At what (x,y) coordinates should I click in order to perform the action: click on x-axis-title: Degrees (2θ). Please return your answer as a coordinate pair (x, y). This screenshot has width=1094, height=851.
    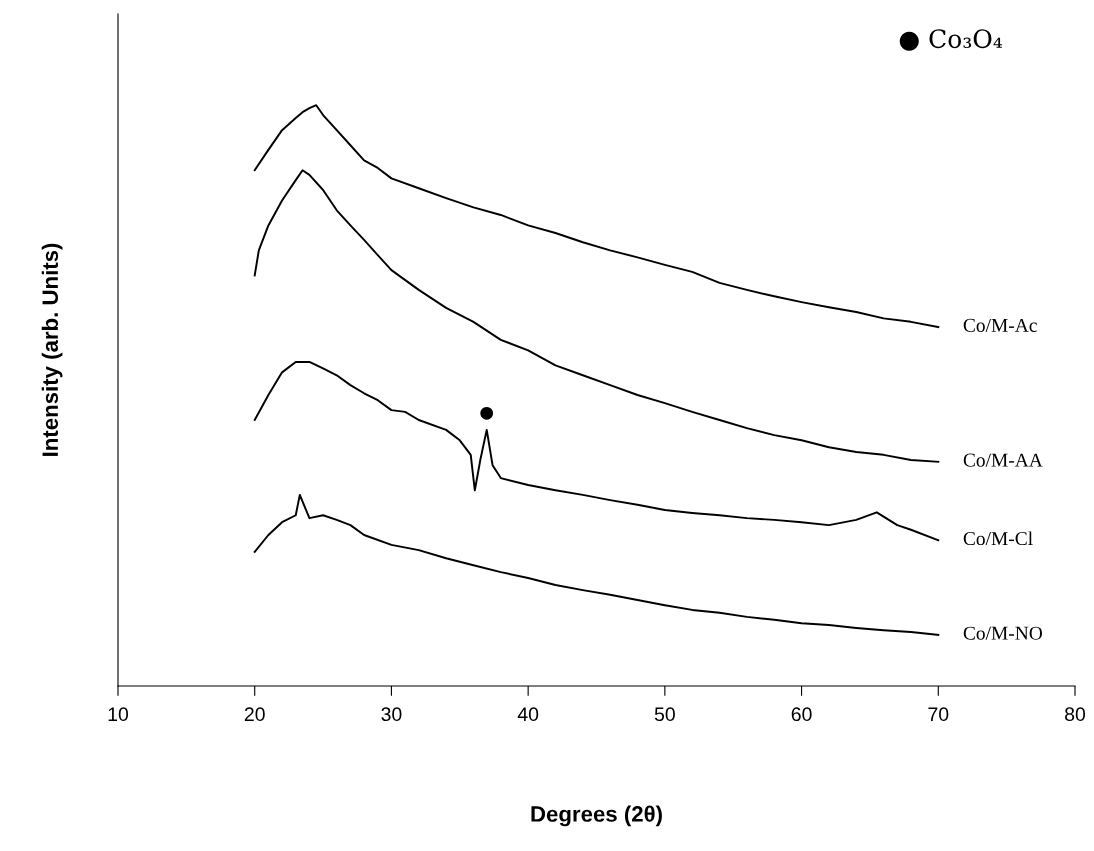
    Looking at the image, I should click on (596, 816).